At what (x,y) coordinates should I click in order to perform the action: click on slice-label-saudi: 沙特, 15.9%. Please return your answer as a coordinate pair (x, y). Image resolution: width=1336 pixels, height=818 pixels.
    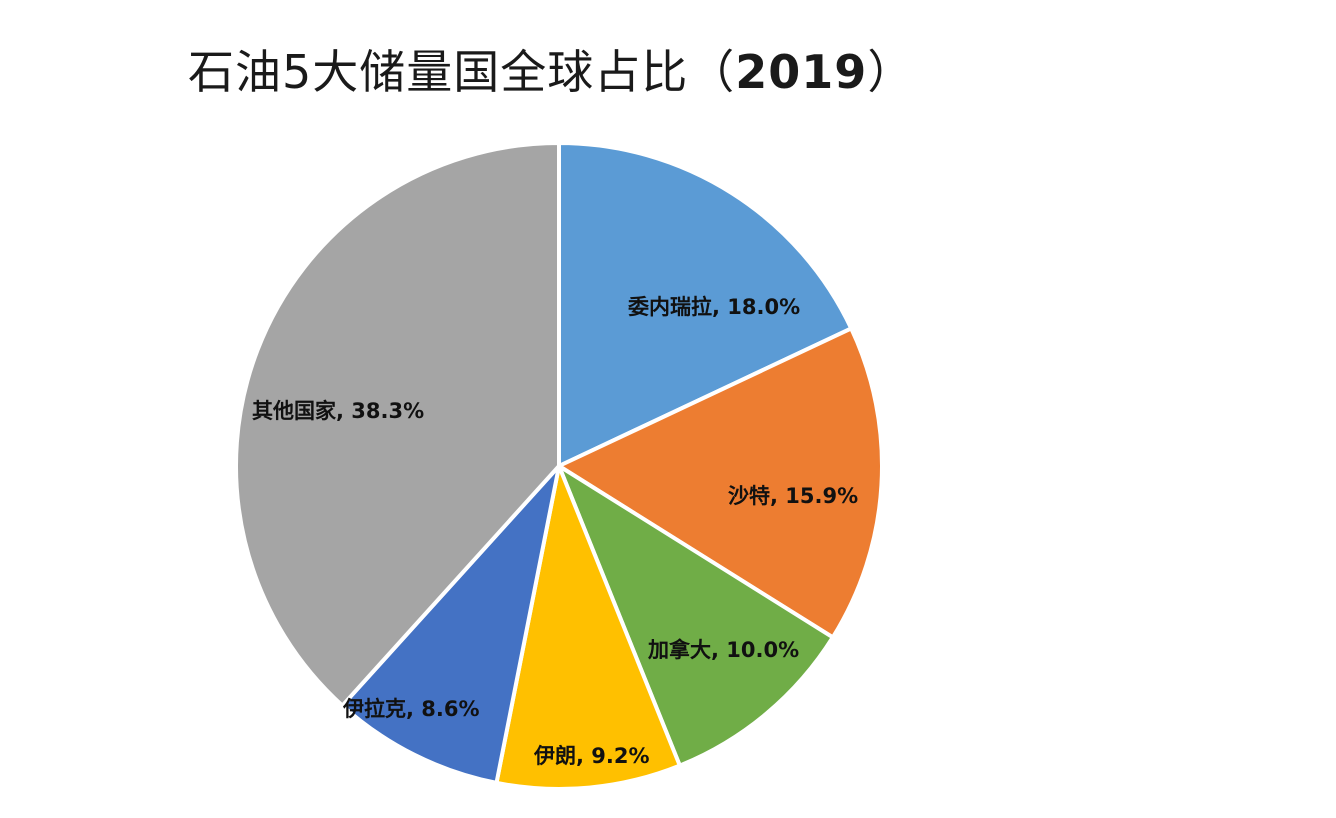
    Looking at the image, I should click on (793, 496).